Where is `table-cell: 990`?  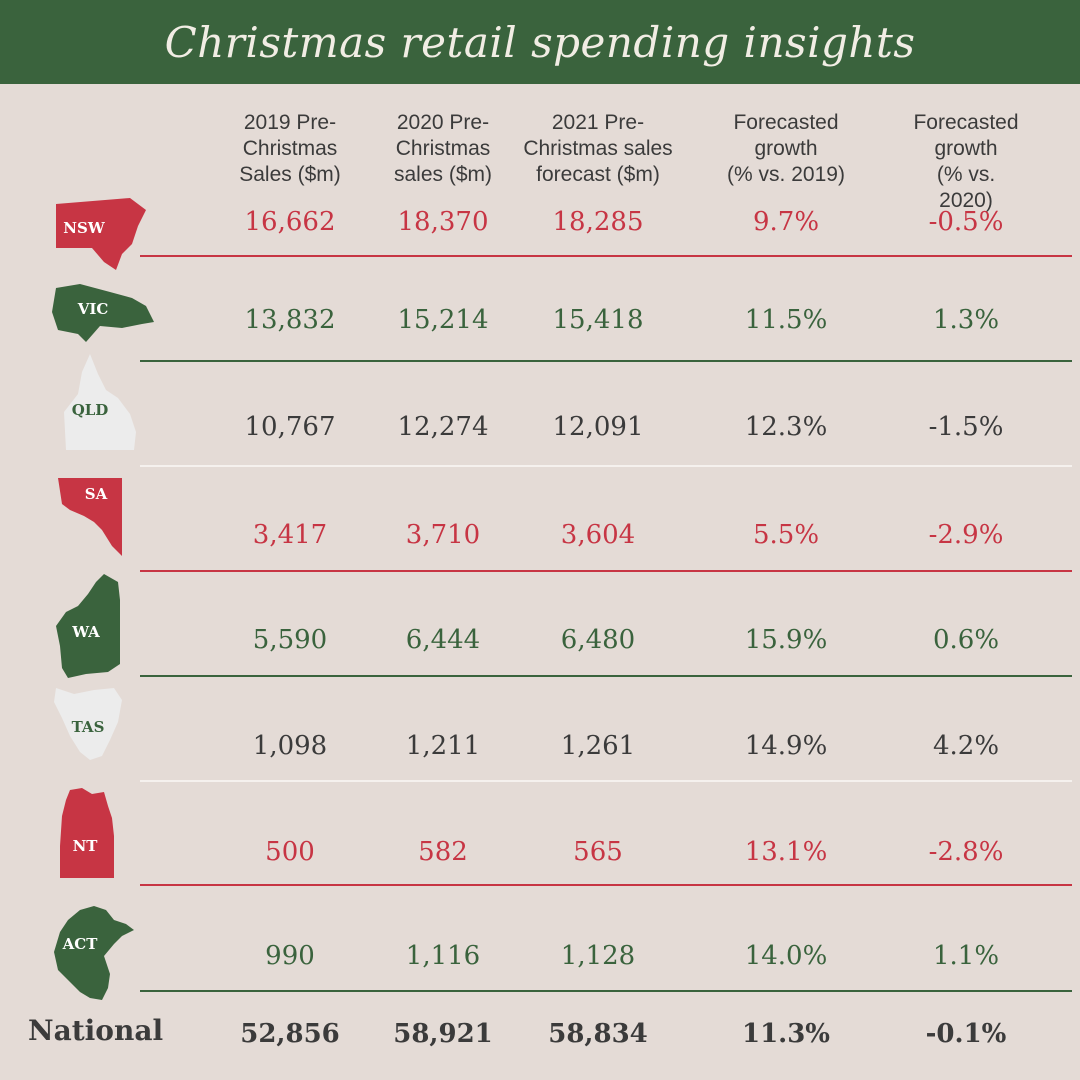 table-cell: 990 is located at coordinates (290, 956).